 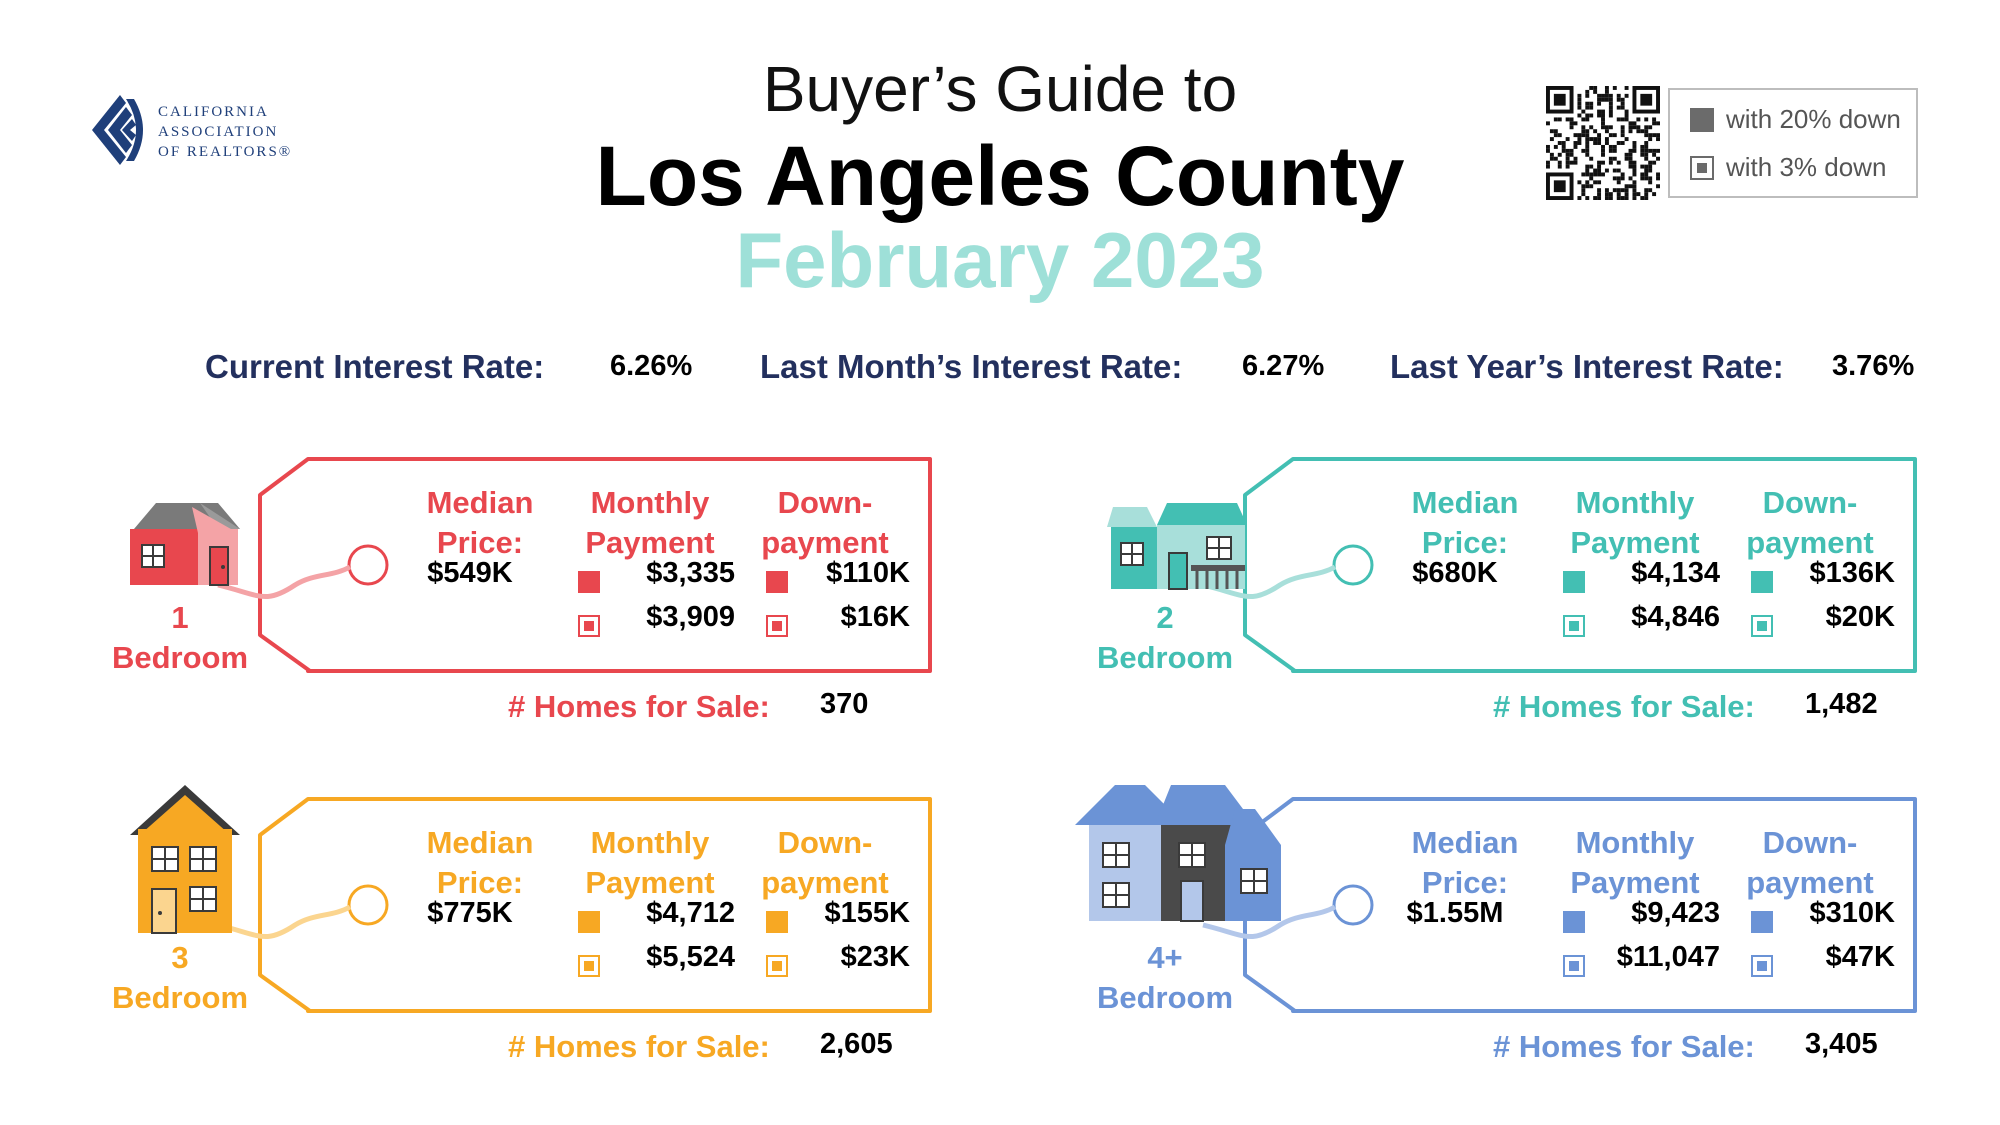 I want to click on monthly-20-down-value: $4,712, so click(x=690, y=913).